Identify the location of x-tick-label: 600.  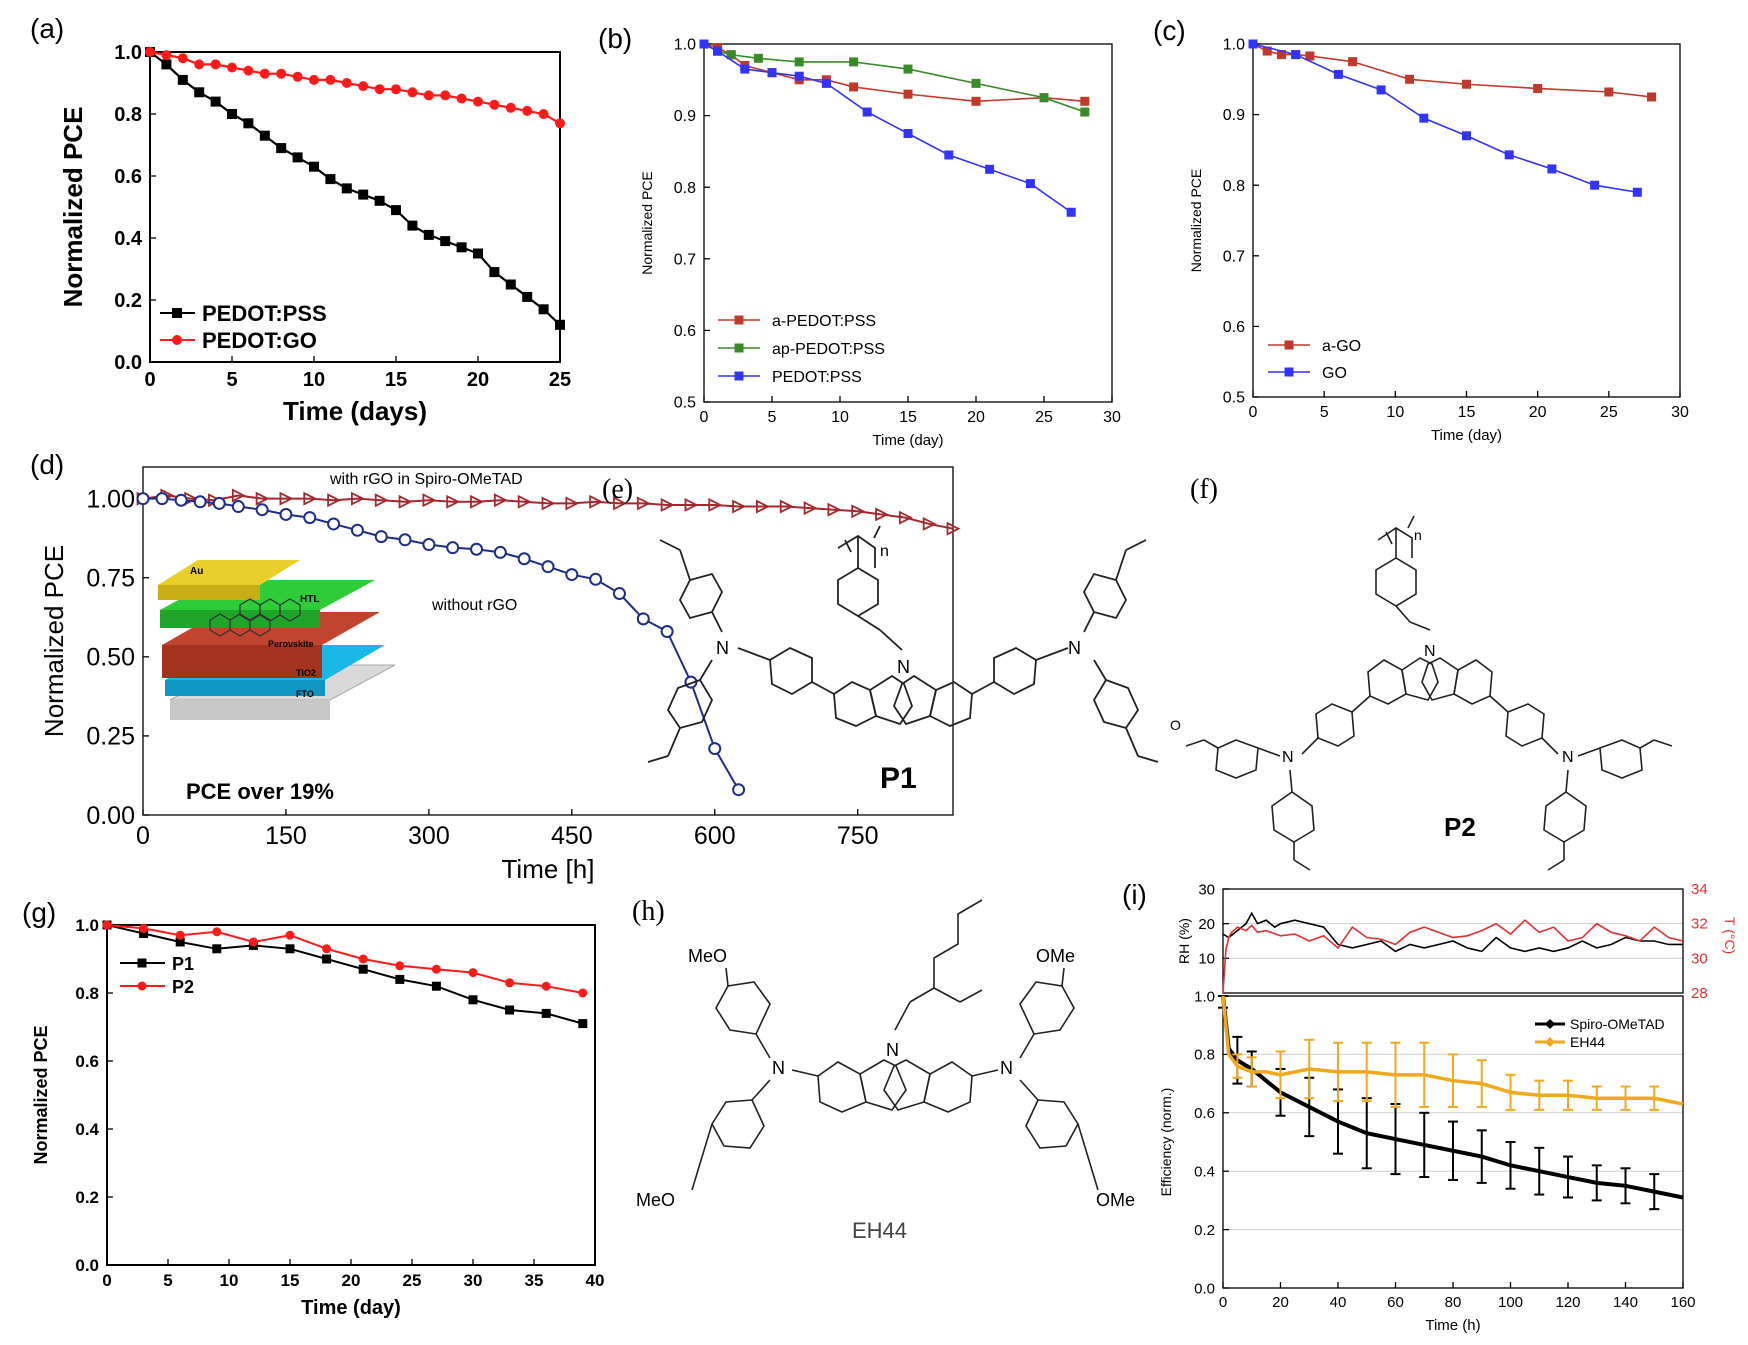
(715, 836).